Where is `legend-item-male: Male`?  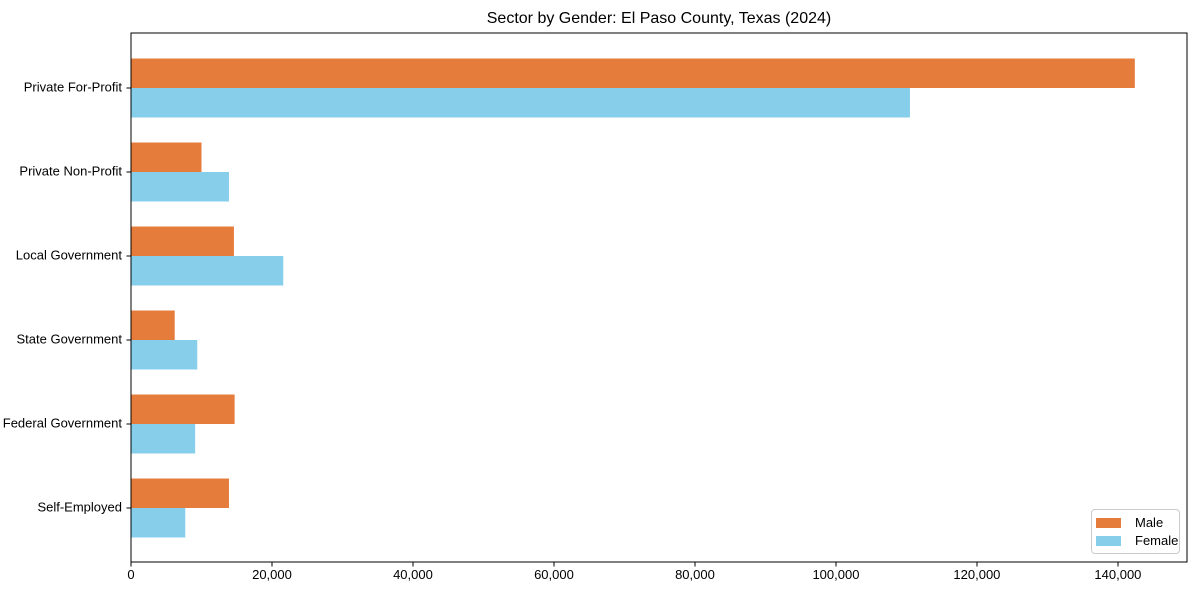
legend-item-male: Male is located at coordinates (1137, 522).